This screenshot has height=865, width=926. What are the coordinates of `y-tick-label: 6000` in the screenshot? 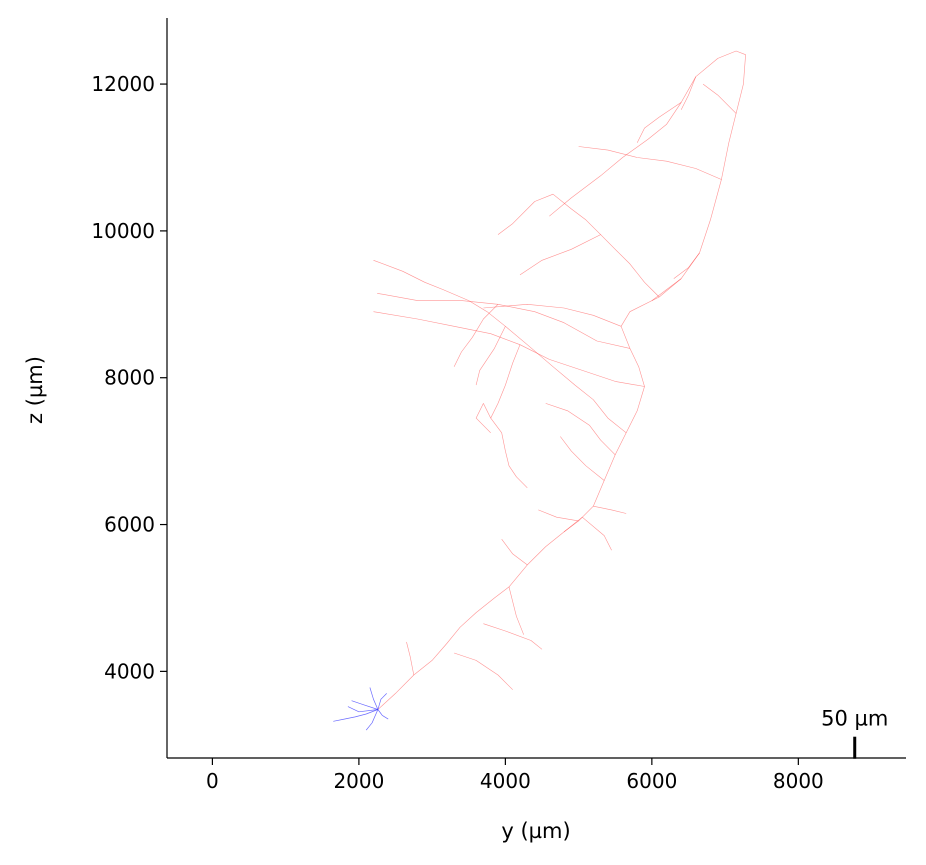 It's located at (129, 525).